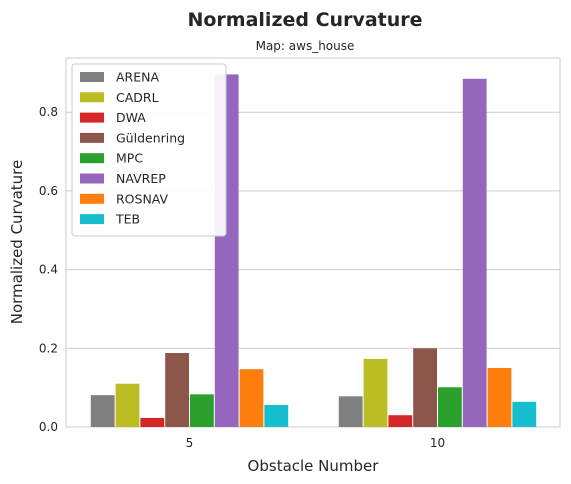 The height and width of the screenshot is (484, 571). What do you see at coordinates (48, 427) in the screenshot?
I see `y-tick-label: 0.0` at bounding box center [48, 427].